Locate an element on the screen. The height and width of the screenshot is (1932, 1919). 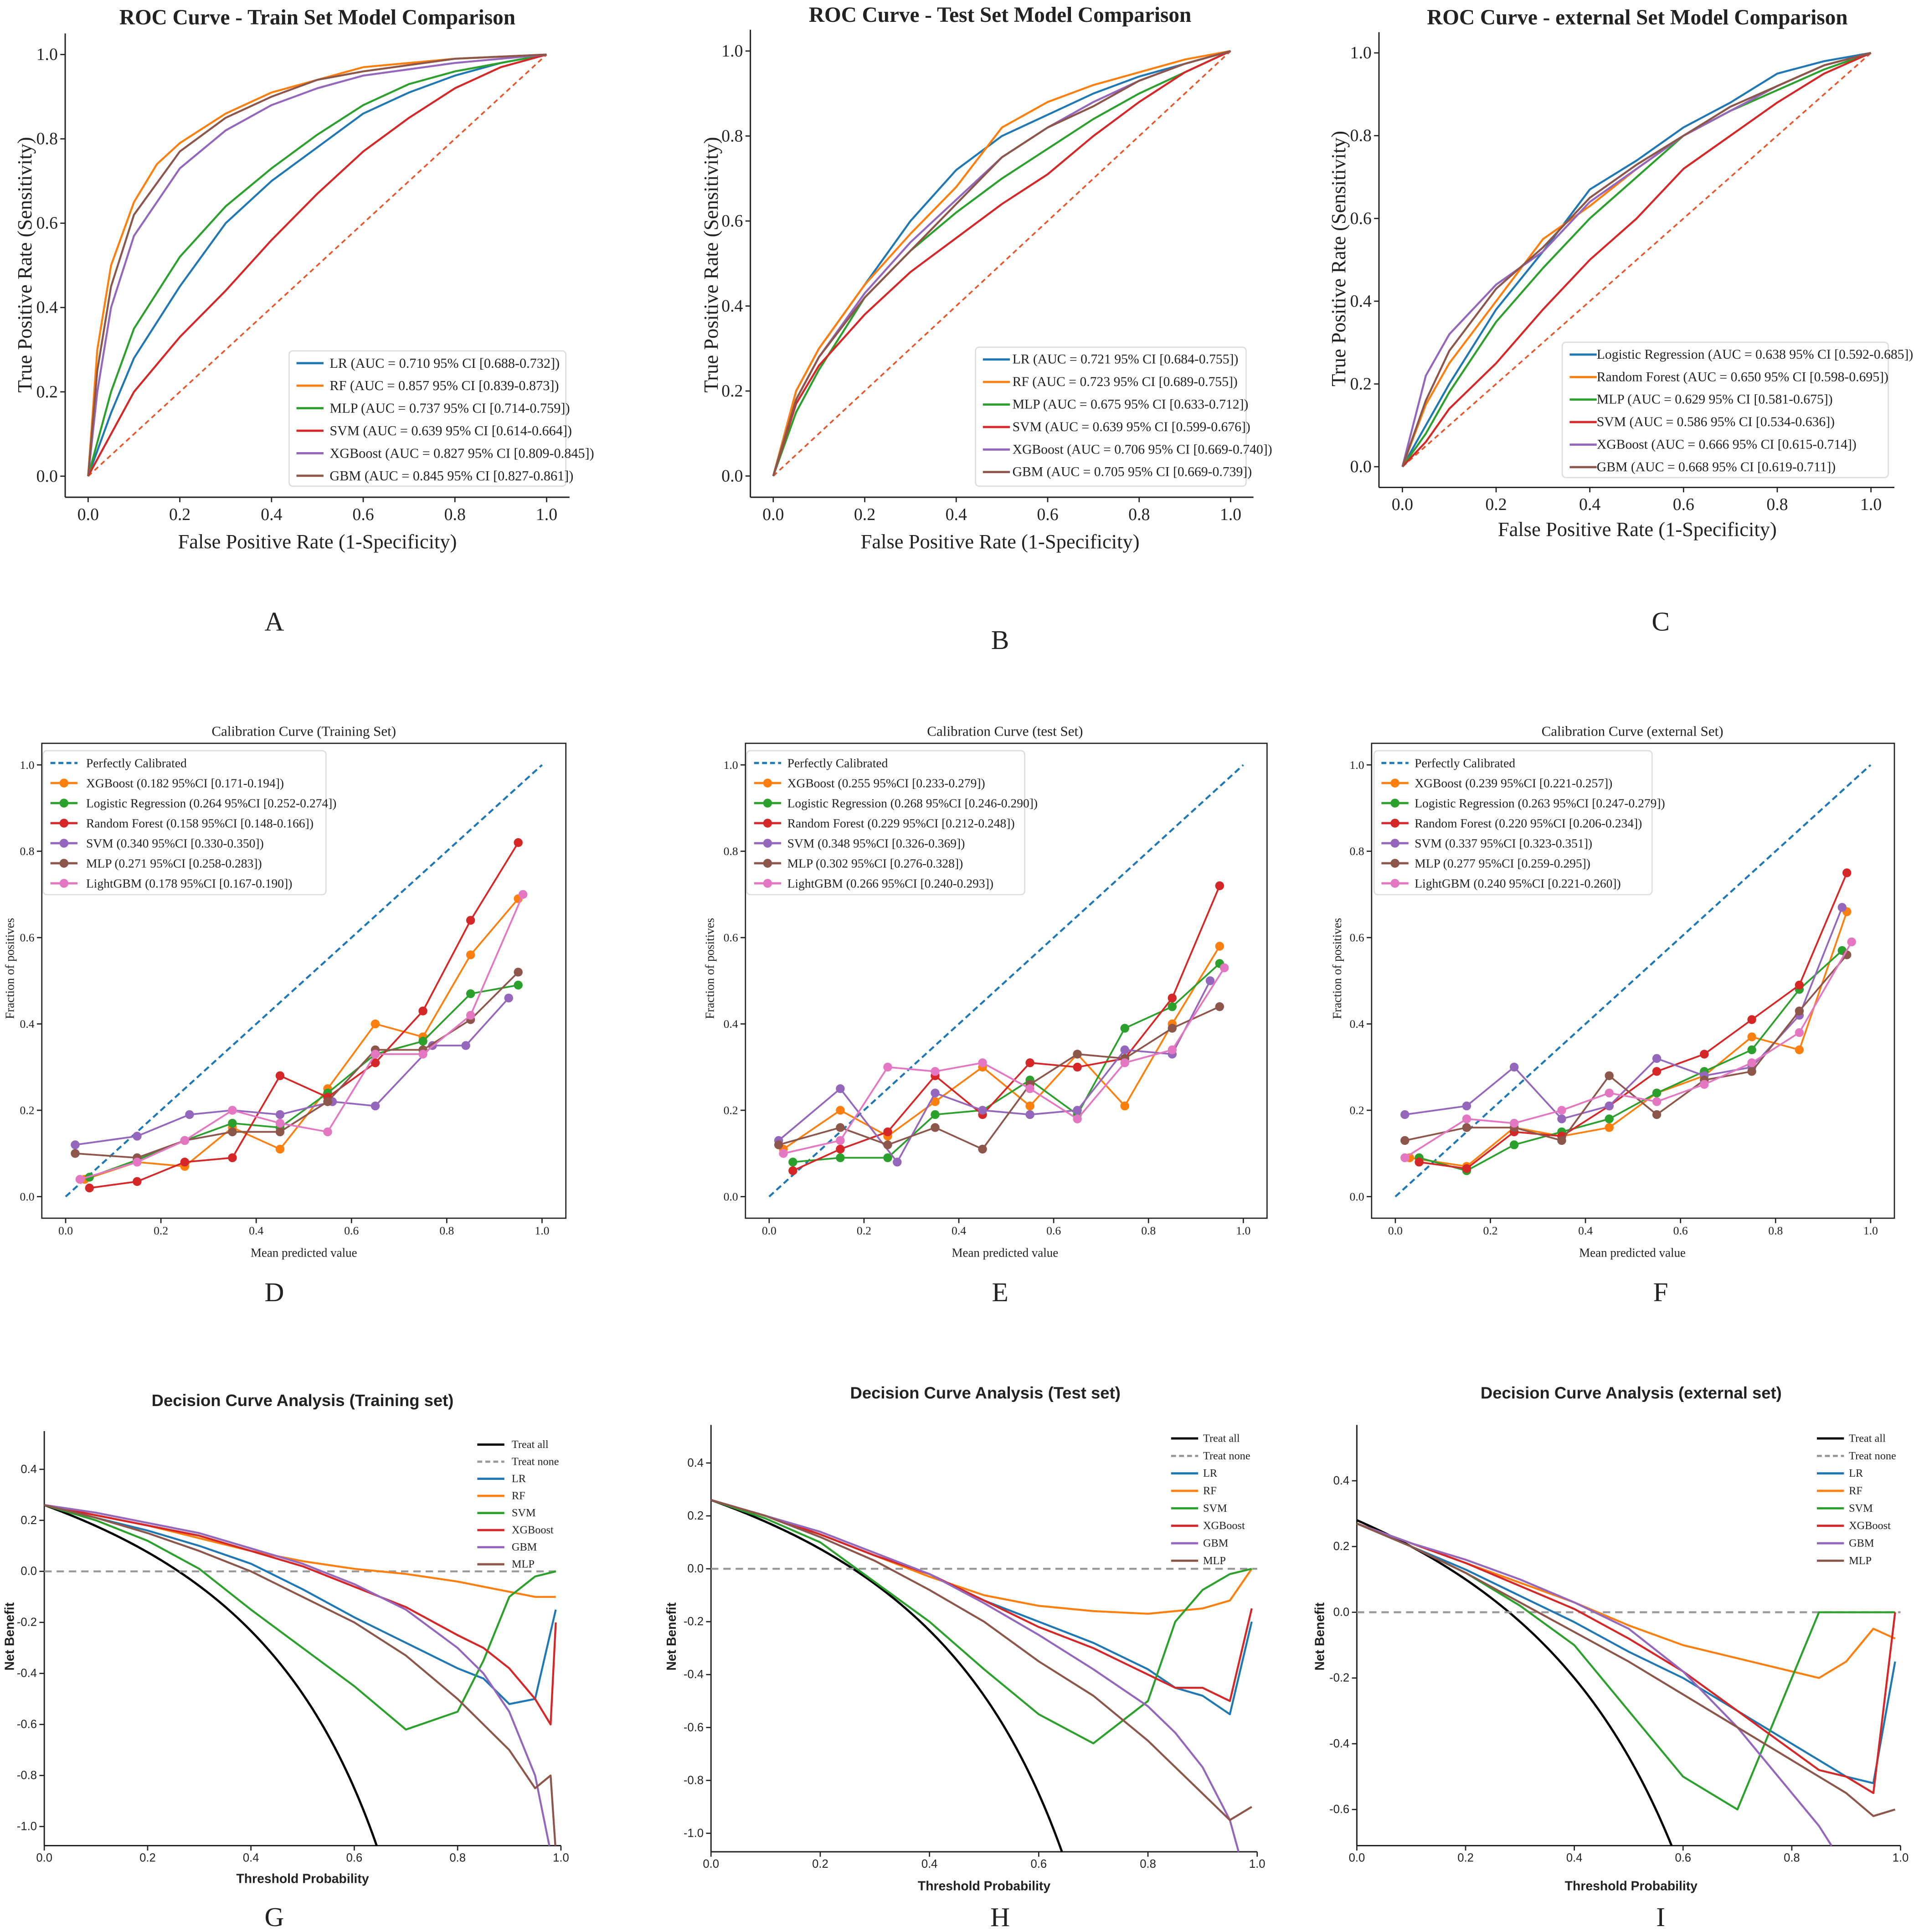
legend-entry: Treat none is located at coordinates (1226, 1456).